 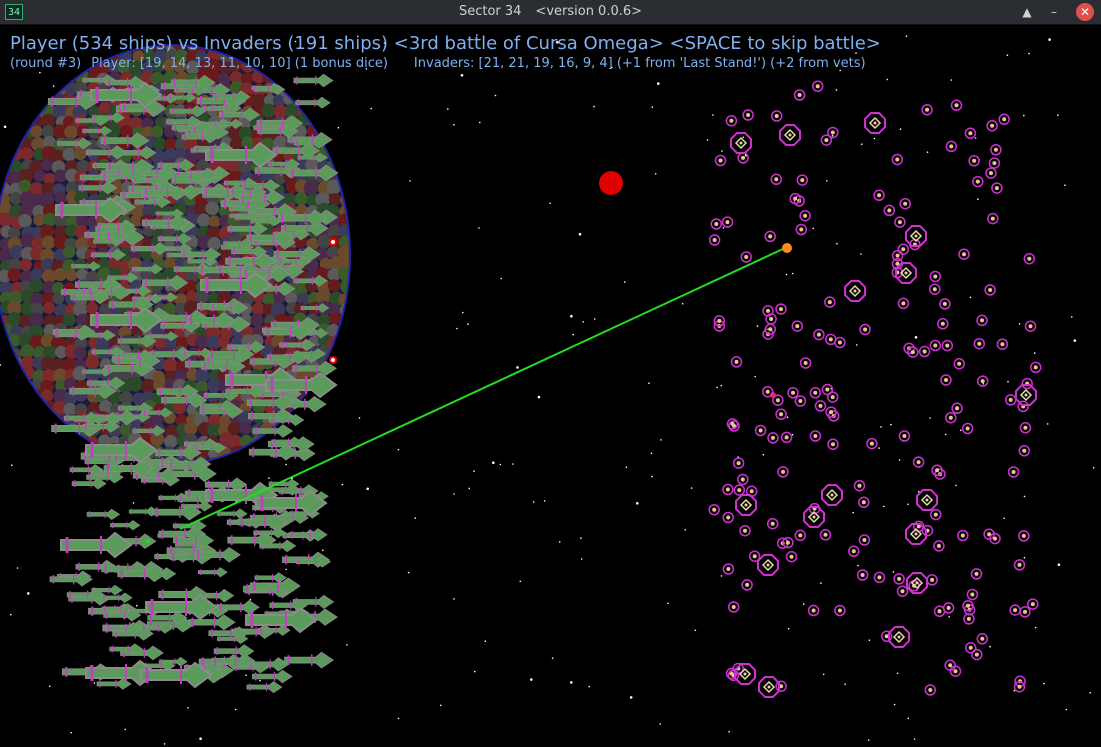 I want to click on window-title-version: <version 0.0.6>, so click(x=589, y=11).